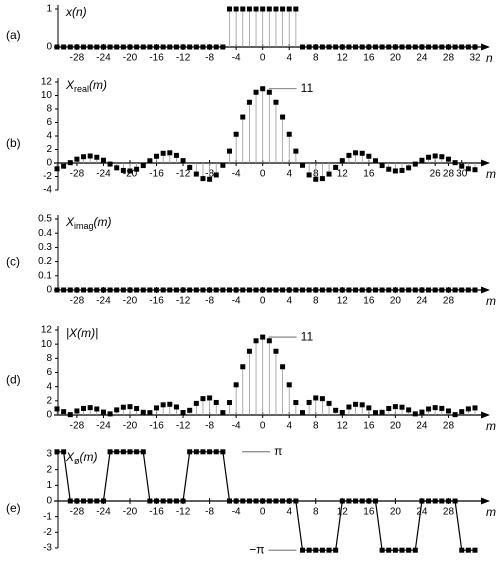  Describe the element at coordinates (13, 35) in the screenshot. I see `panel-label: (a)` at that location.